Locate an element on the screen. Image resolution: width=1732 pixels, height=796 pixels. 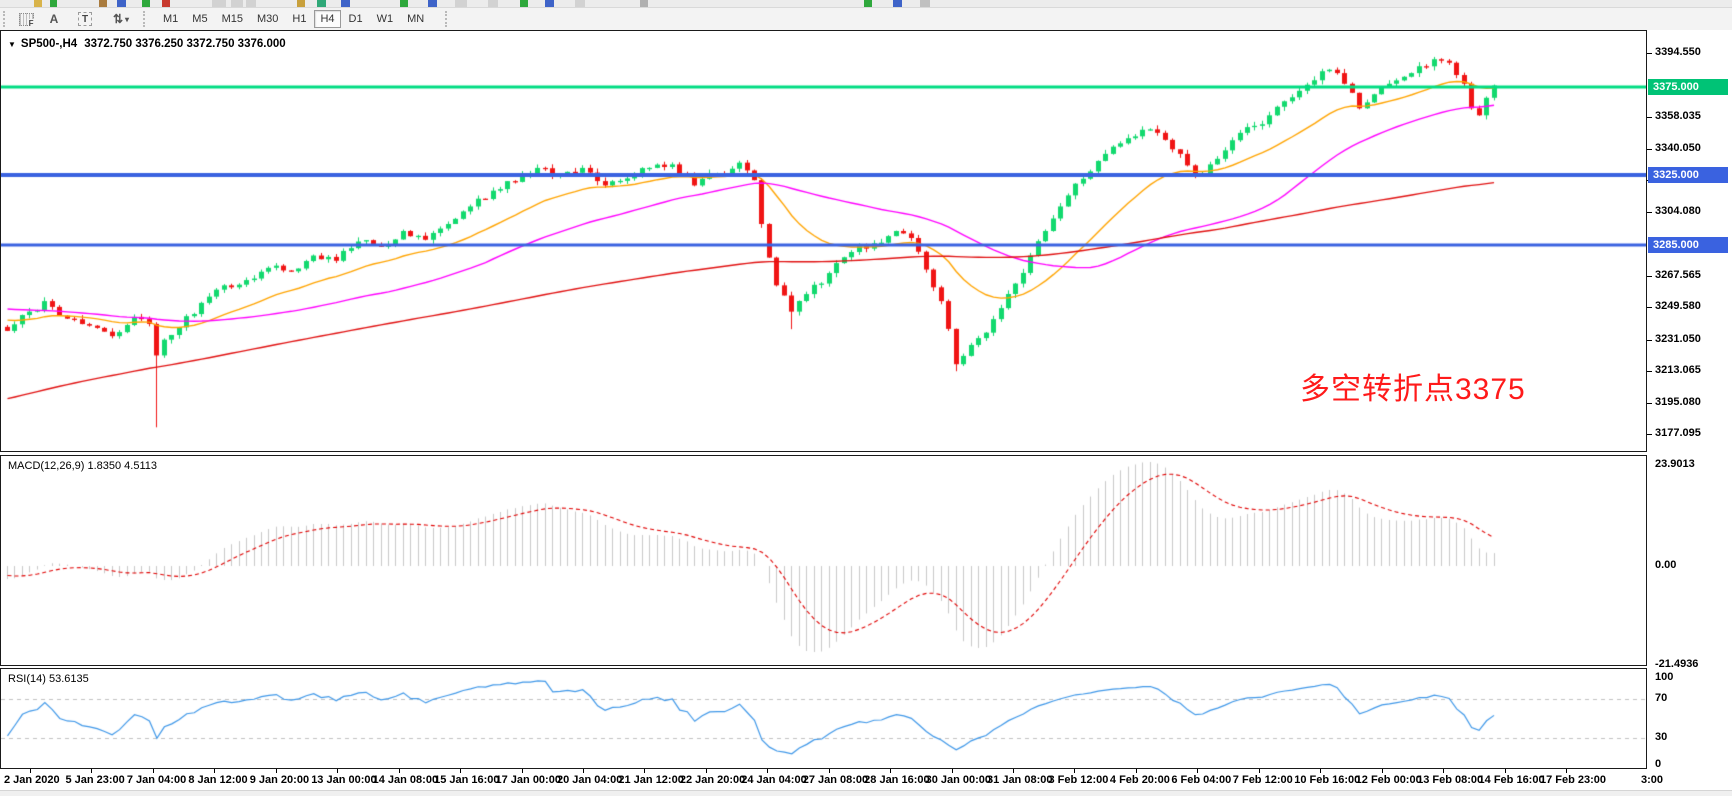
macd-axis-label: 0.00 is located at coordinates (1666, 565).